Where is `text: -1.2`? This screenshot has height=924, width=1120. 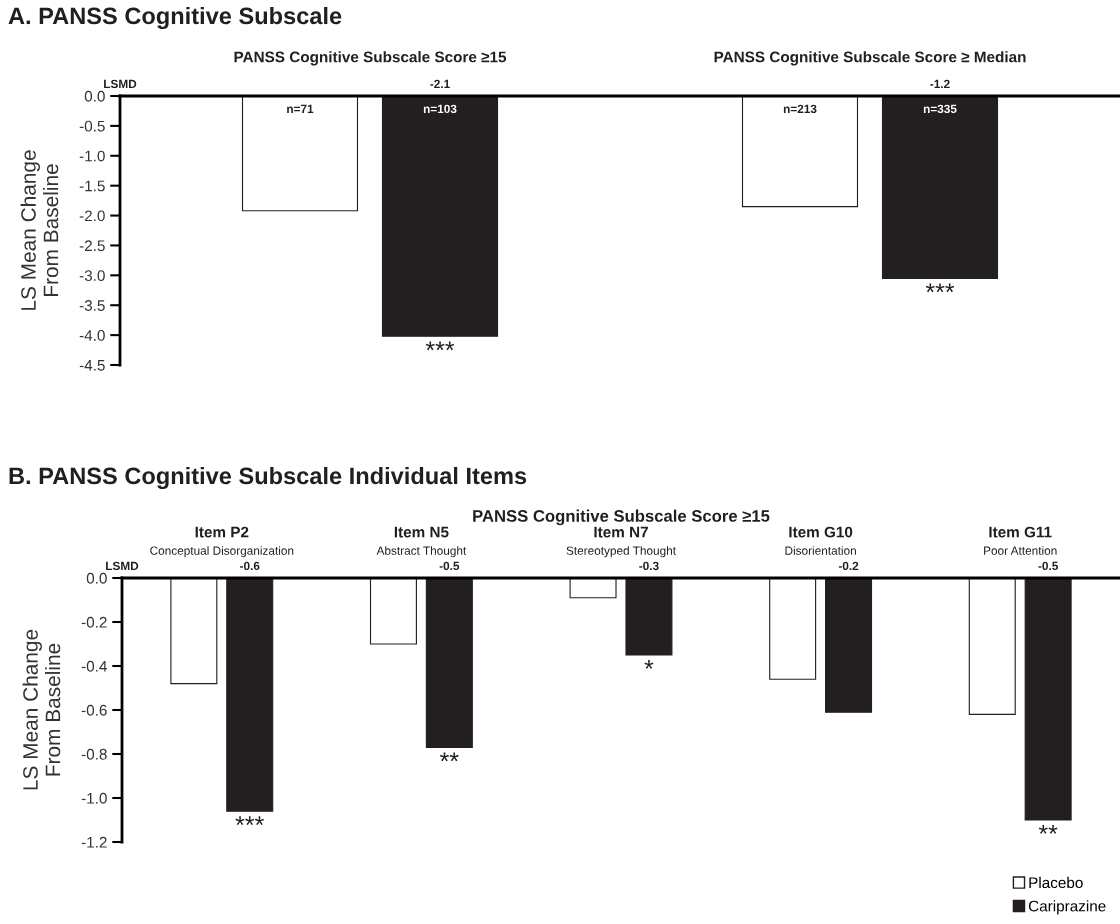
text: -1.2 is located at coordinates (940, 83).